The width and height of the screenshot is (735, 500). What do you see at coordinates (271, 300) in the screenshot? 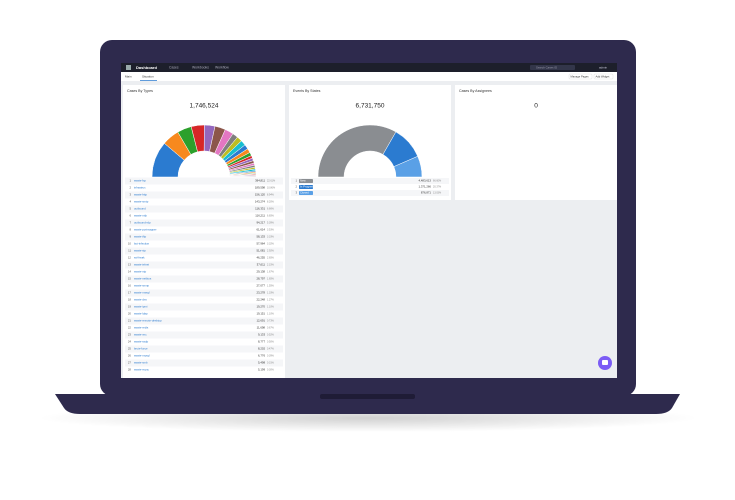
I see `row-percent: 1.27%` at bounding box center [271, 300].